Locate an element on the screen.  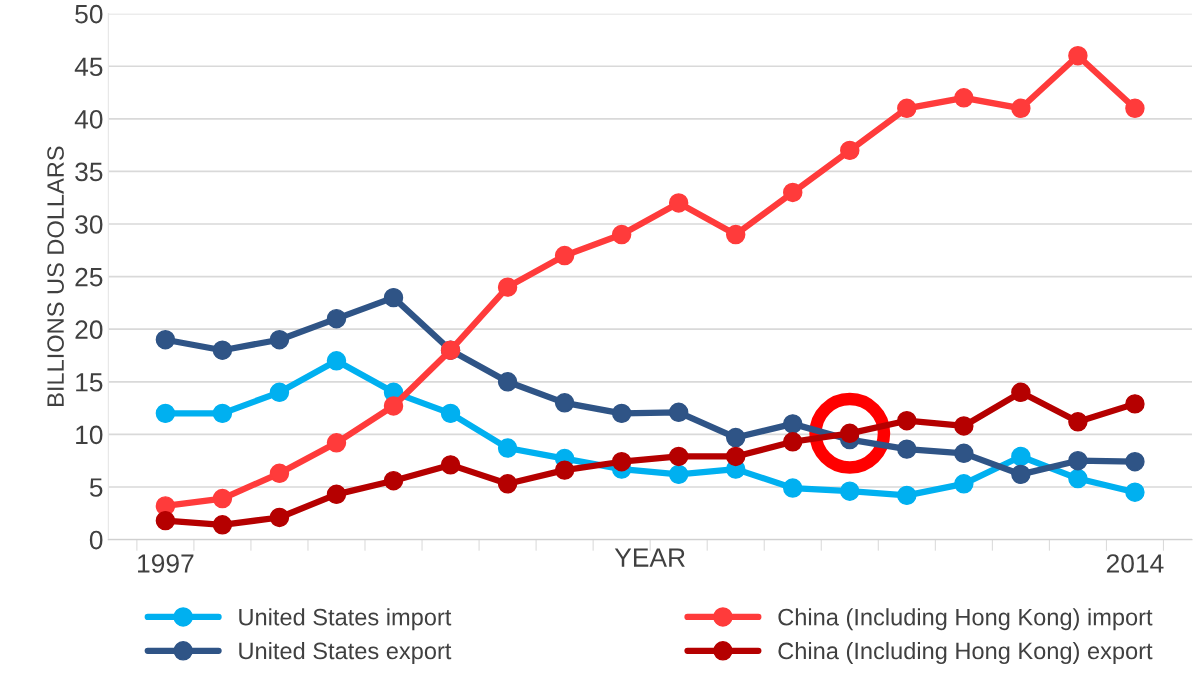
y-axis-title: BILLIONS US DOLLARS is located at coordinates (55, 276).